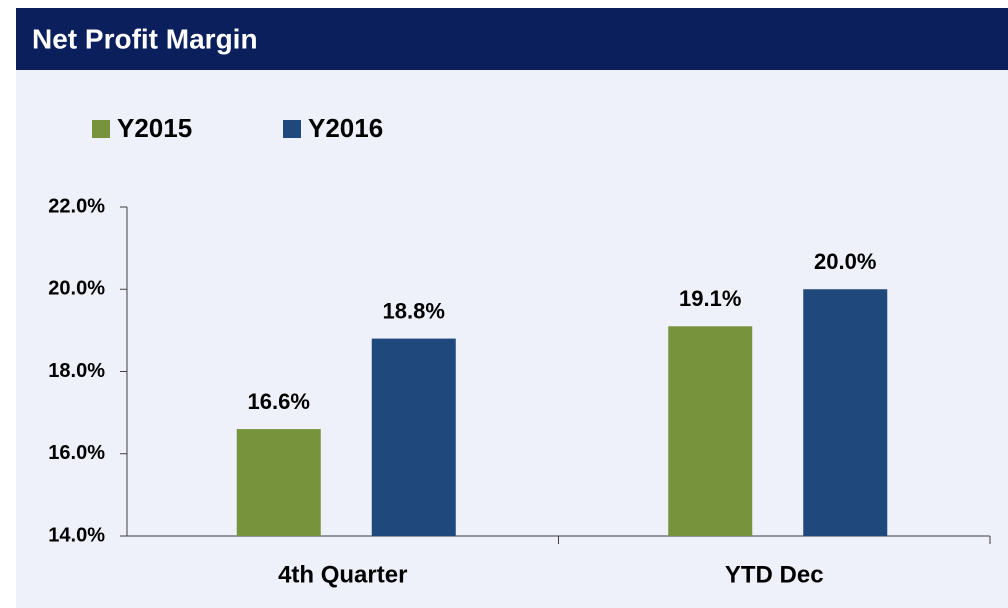 This screenshot has height=608, width=1008. I want to click on legend-label: Y2015, so click(154, 128).